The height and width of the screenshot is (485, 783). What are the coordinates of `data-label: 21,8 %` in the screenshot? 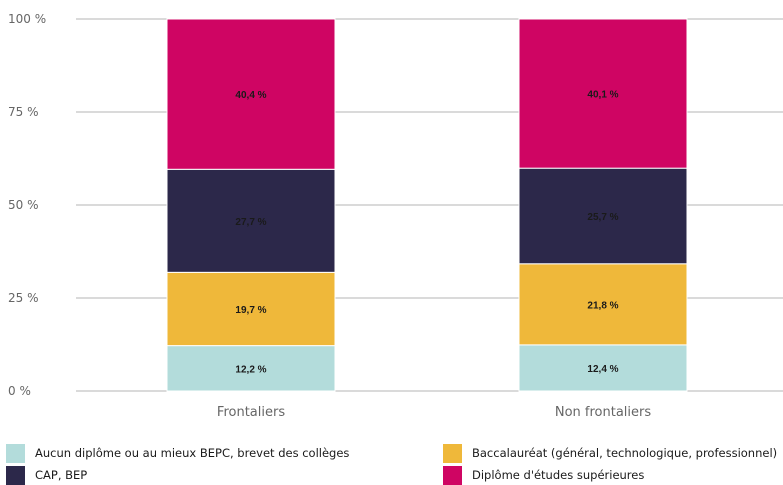 It's located at (602, 305).